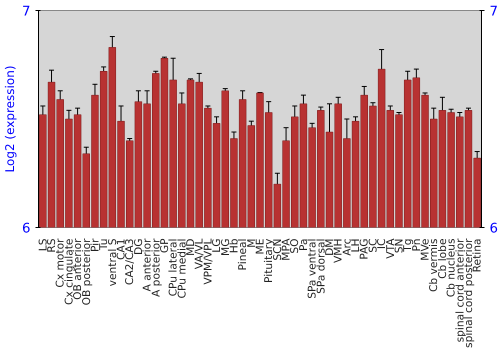 The width and height of the screenshot is (500, 350). I want to click on y-axis-title: Log2 (expression), so click(10, 119).